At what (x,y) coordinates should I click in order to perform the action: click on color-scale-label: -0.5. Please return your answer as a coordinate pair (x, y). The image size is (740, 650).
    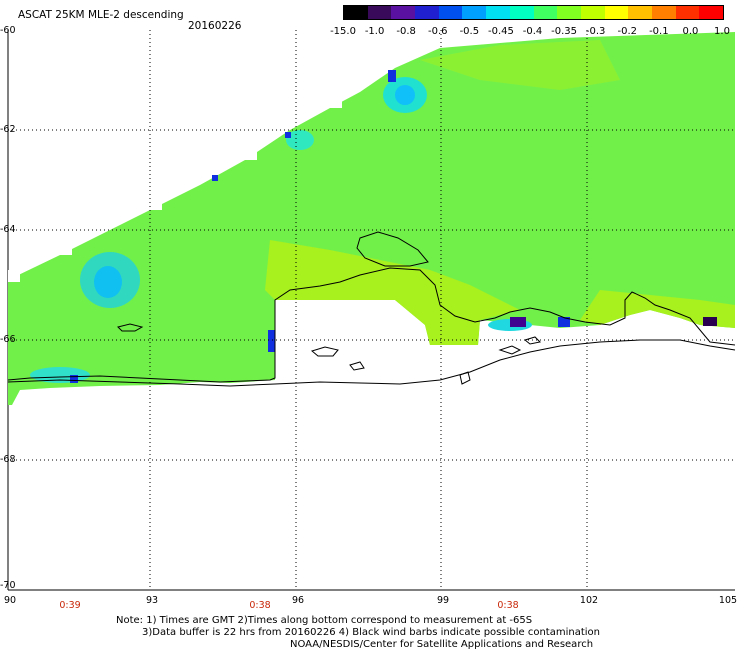
    Looking at the image, I should click on (469, 31).